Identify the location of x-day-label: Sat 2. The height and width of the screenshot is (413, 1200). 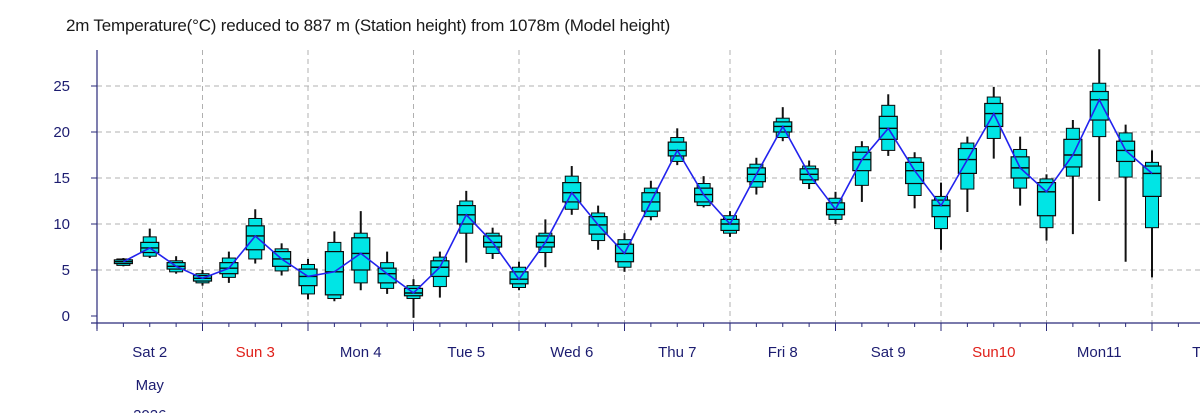
(149, 352).